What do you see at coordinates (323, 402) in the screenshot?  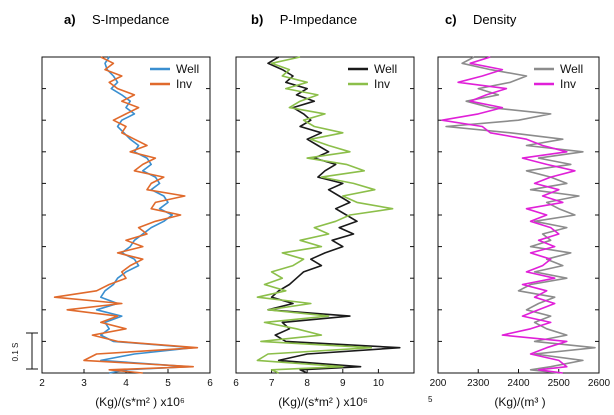 I see `panel-b-xlabel: (Kg)/(s*m² ) x10⁶` at bounding box center [323, 402].